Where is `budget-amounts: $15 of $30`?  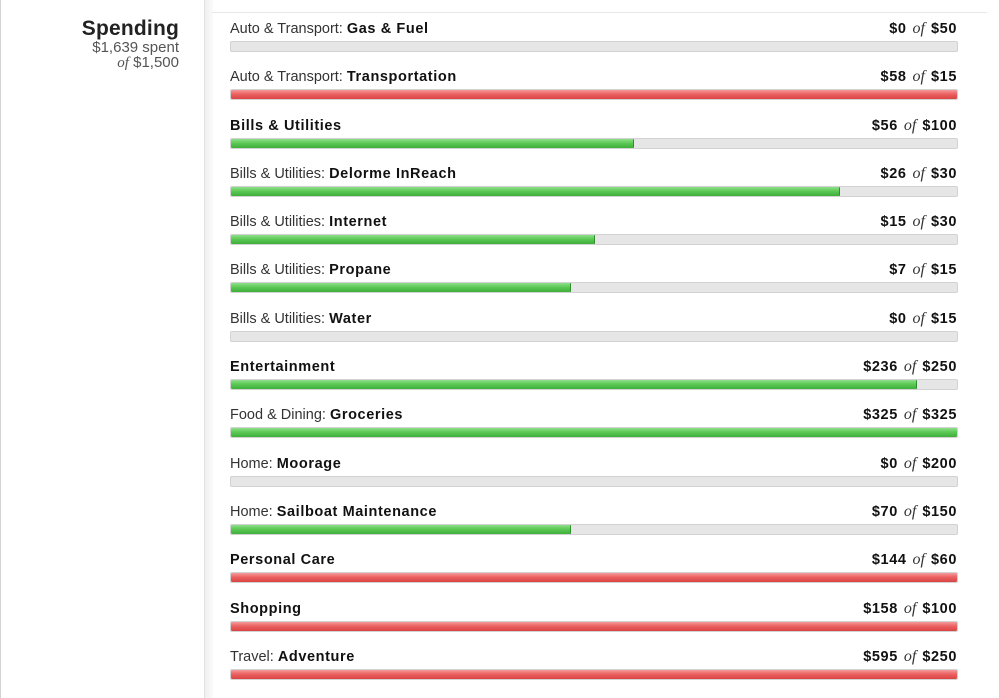 budget-amounts: $15 of $30 is located at coordinates (919, 222).